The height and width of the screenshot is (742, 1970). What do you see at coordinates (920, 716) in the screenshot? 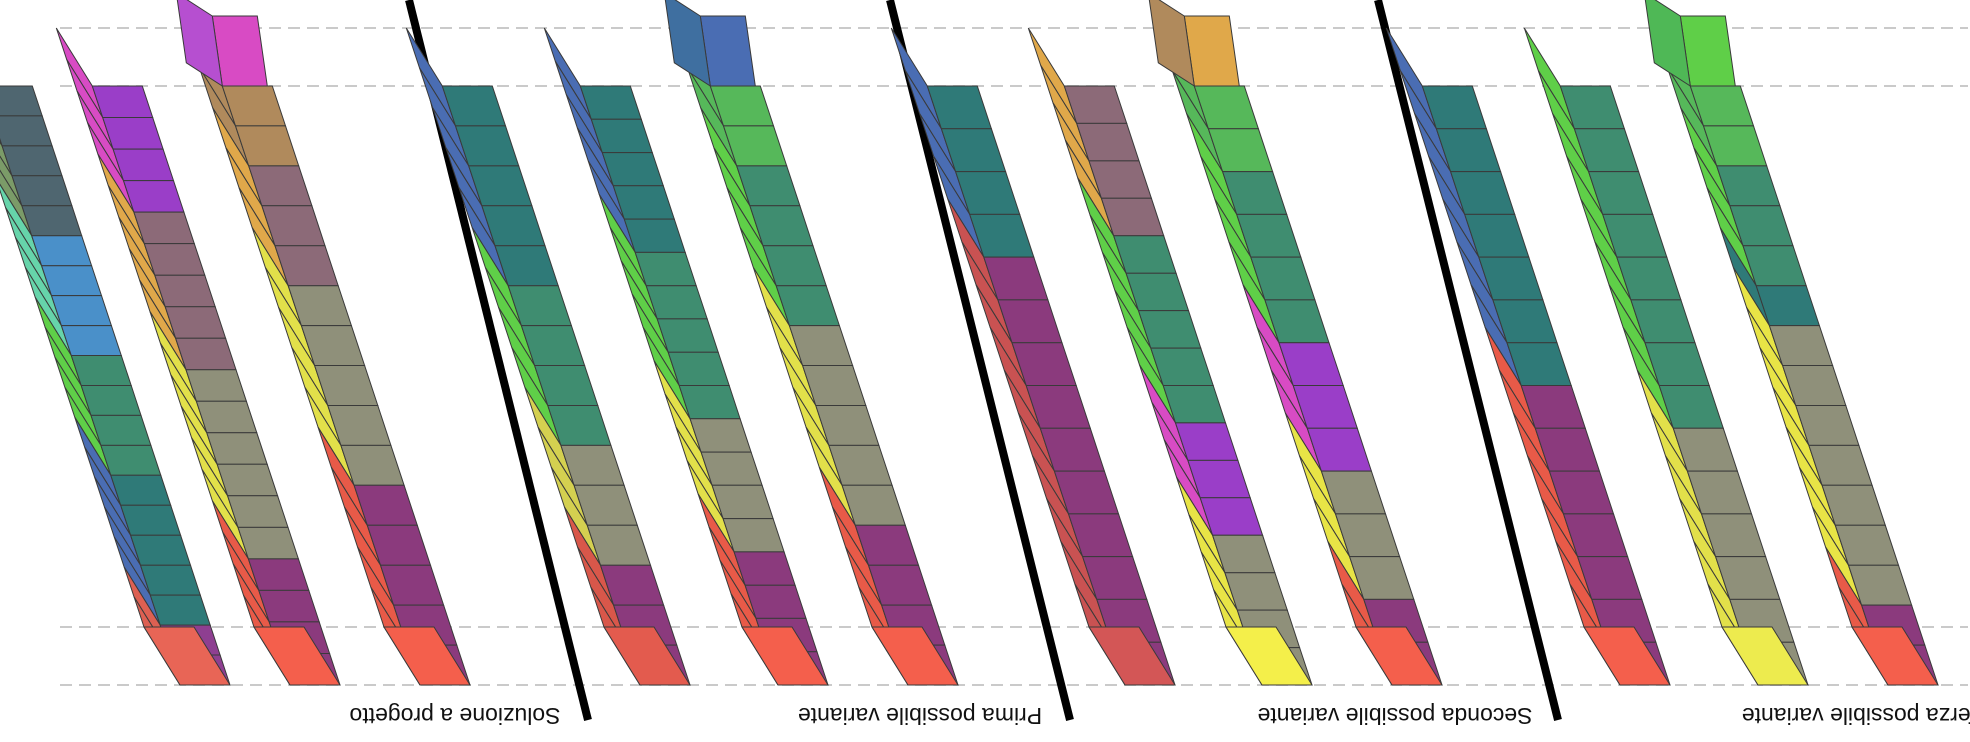
I see `caption-prima: Prima possibile variante` at bounding box center [920, 716].